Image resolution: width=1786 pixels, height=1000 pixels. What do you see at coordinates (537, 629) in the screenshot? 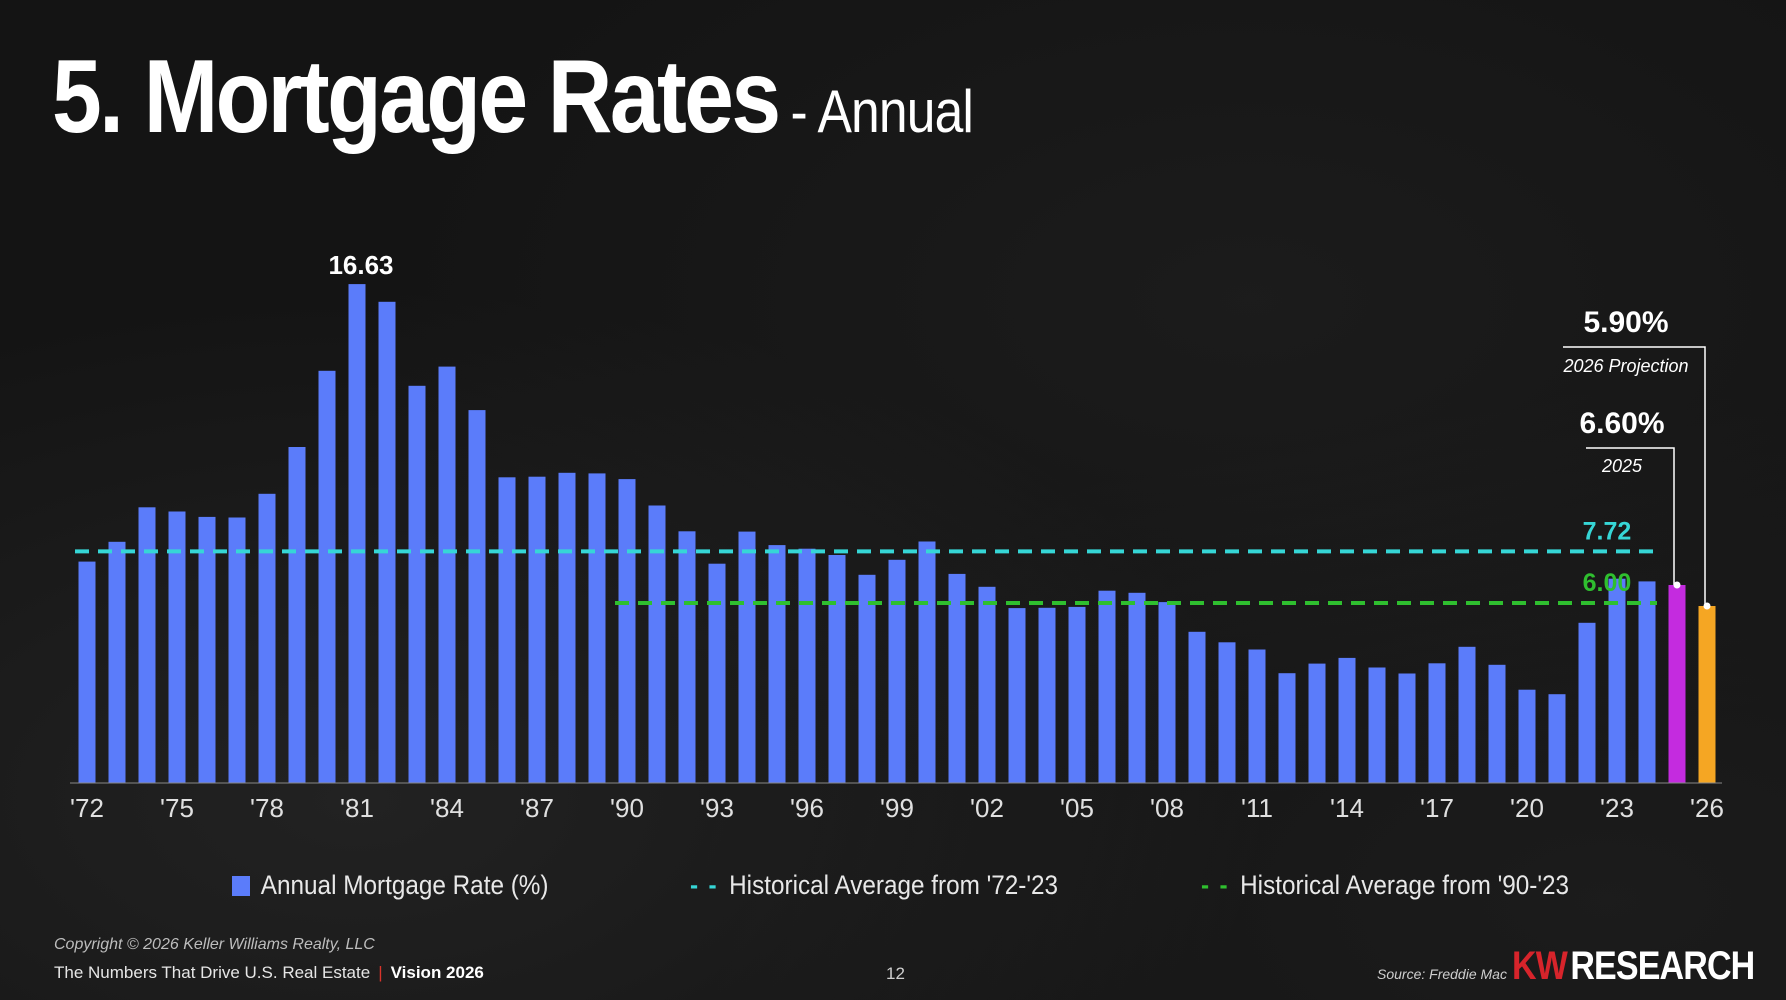
I see `bar-1987` at bounding box center [537, 629].